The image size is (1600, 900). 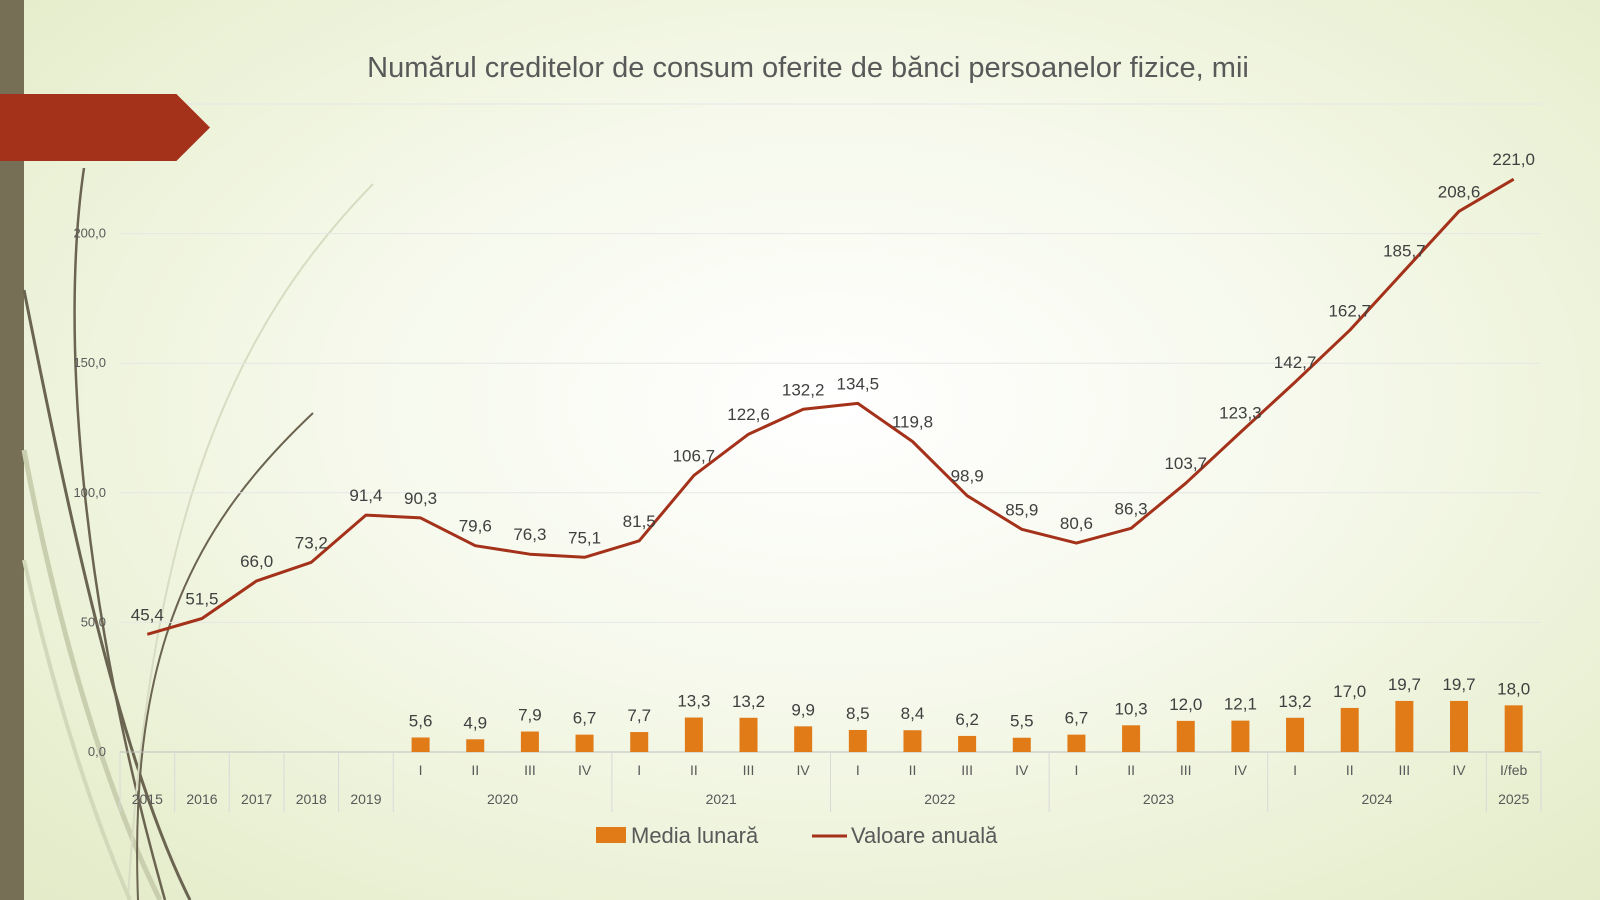 I want to click on bar-data-label: 10,3, so click(x=1131, y=708).